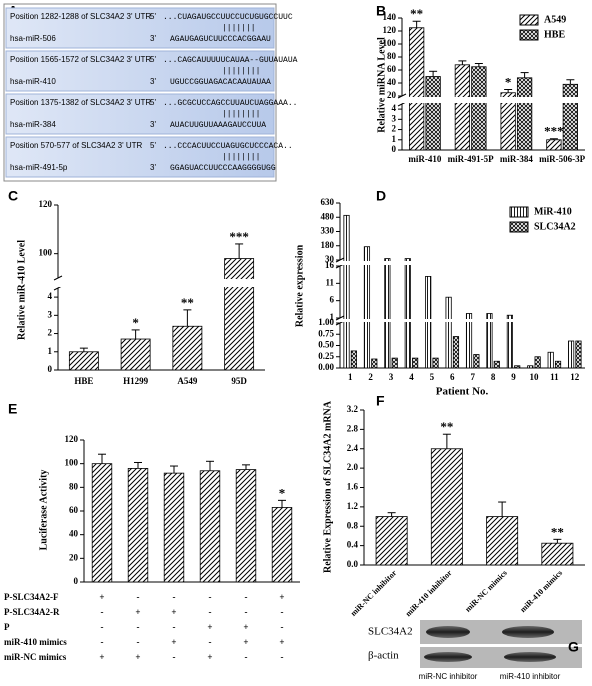 This screenshot has height=686, width=592. I want to click on x-tick-label: miR-410 inhibitor, so click(429, 593).